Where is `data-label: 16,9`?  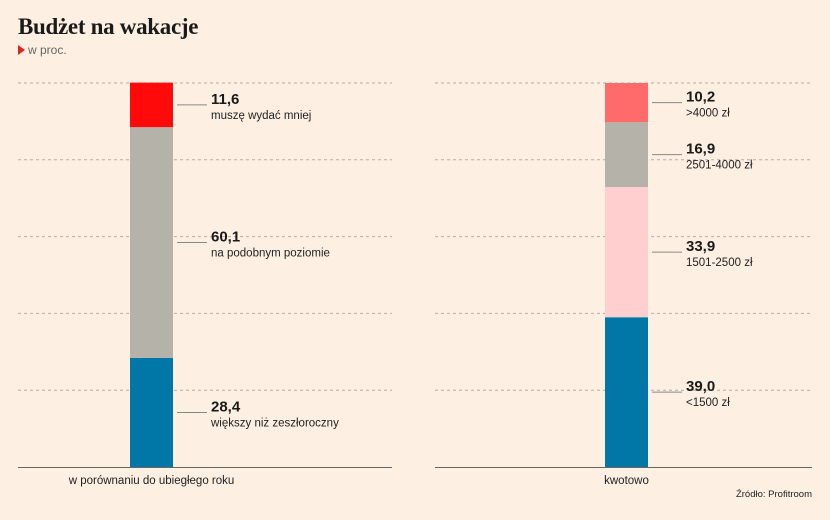
data-label: 16,9 is located at coordinates (700, 149).